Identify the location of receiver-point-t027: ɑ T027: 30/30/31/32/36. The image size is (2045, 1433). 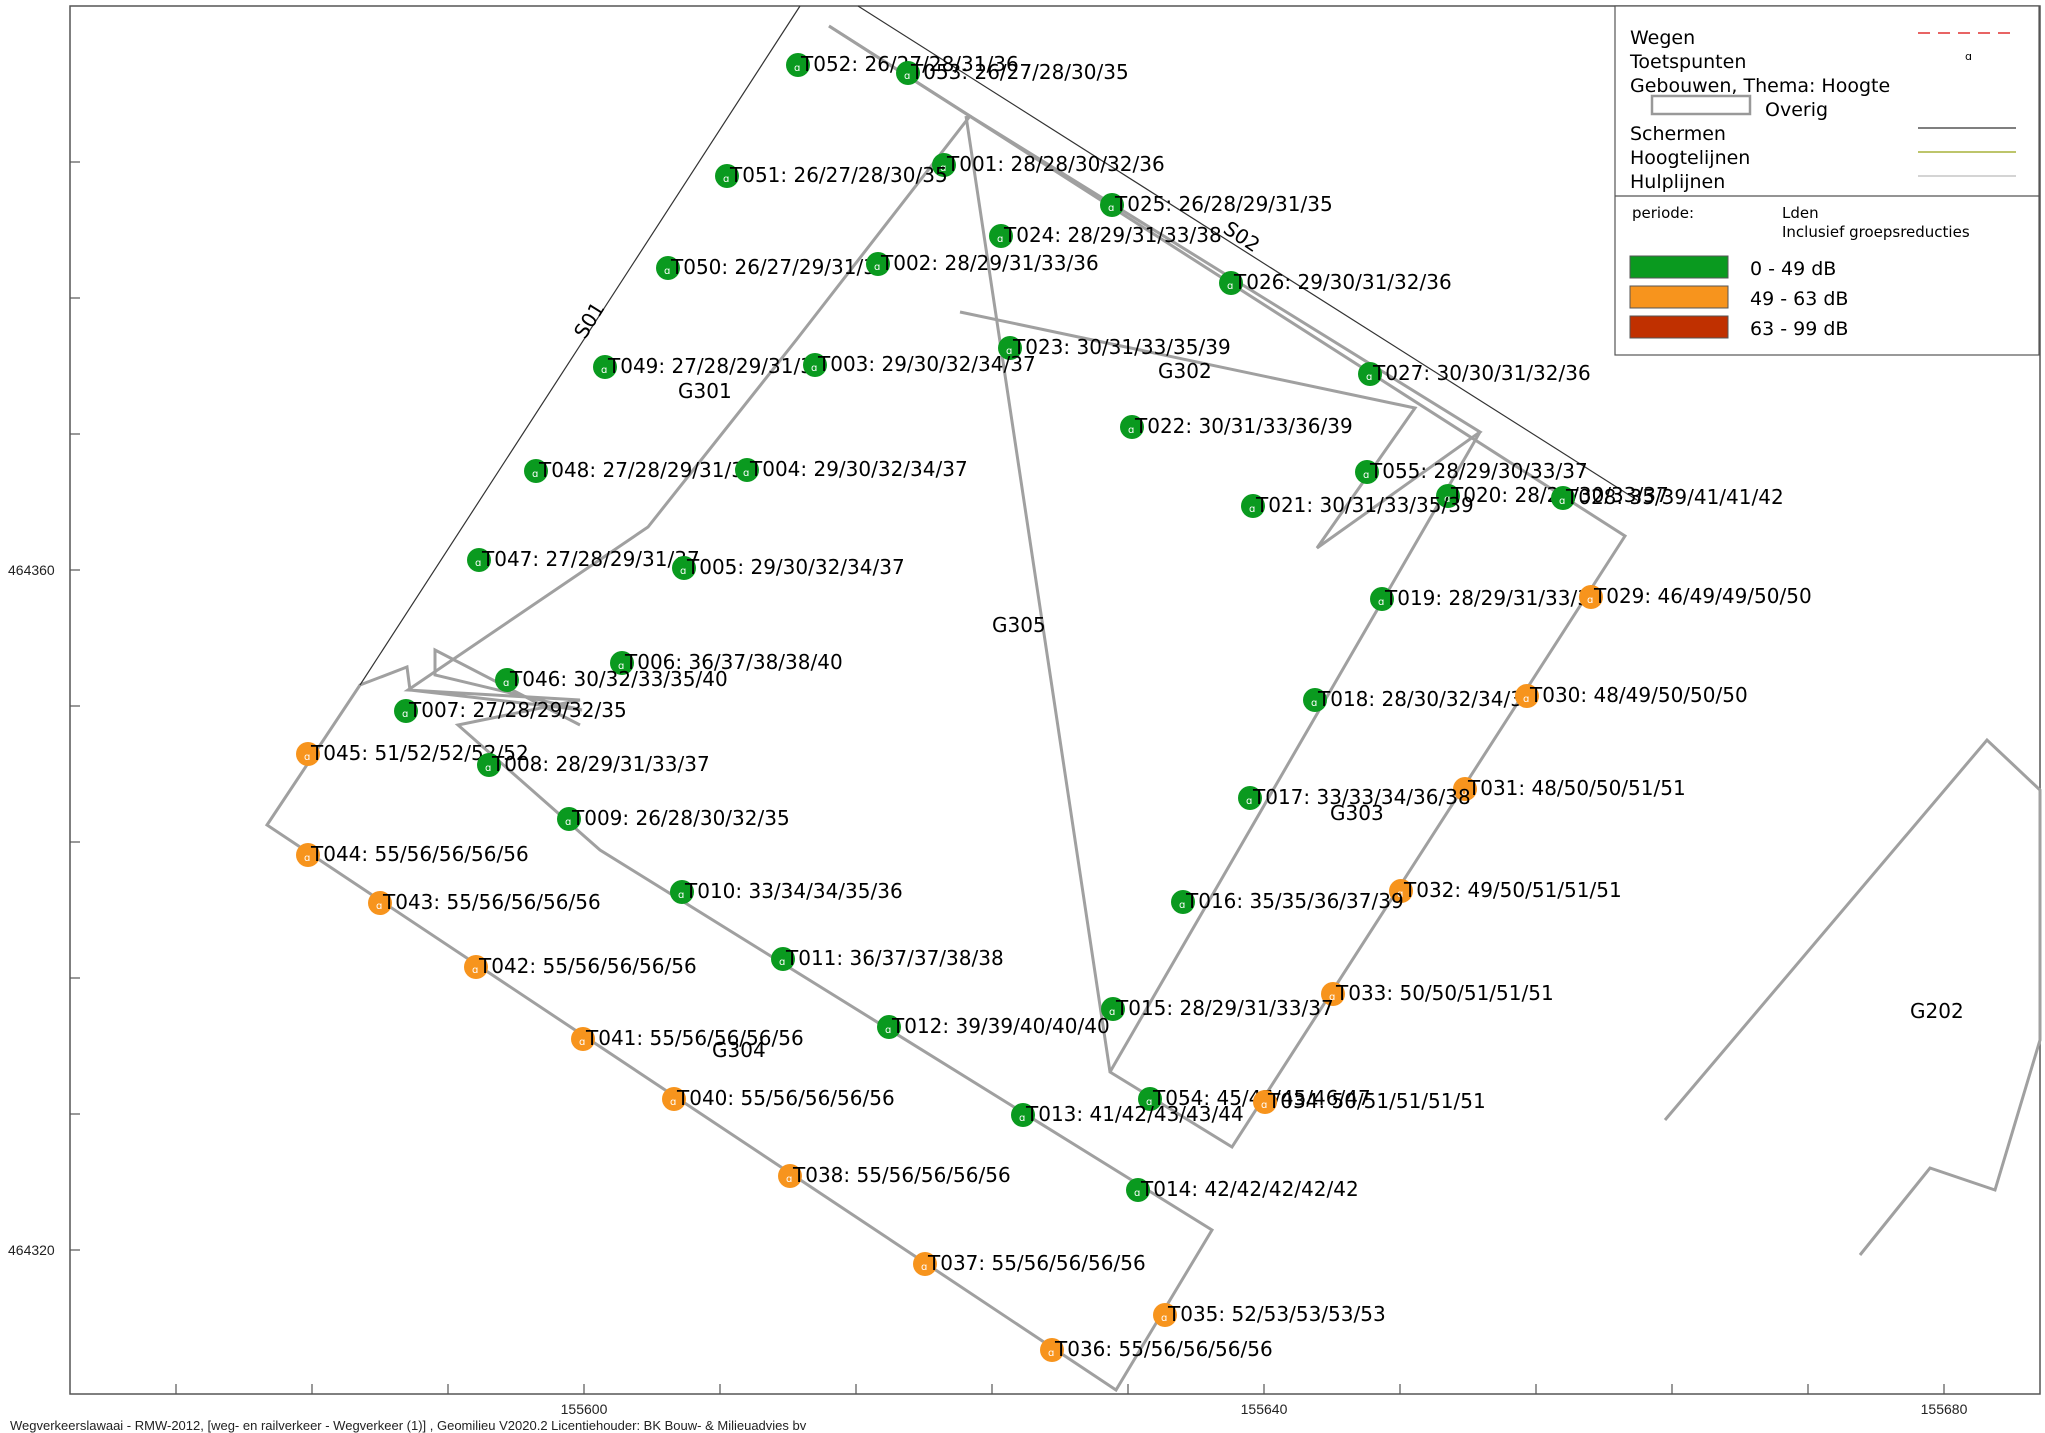
(1474, 373).